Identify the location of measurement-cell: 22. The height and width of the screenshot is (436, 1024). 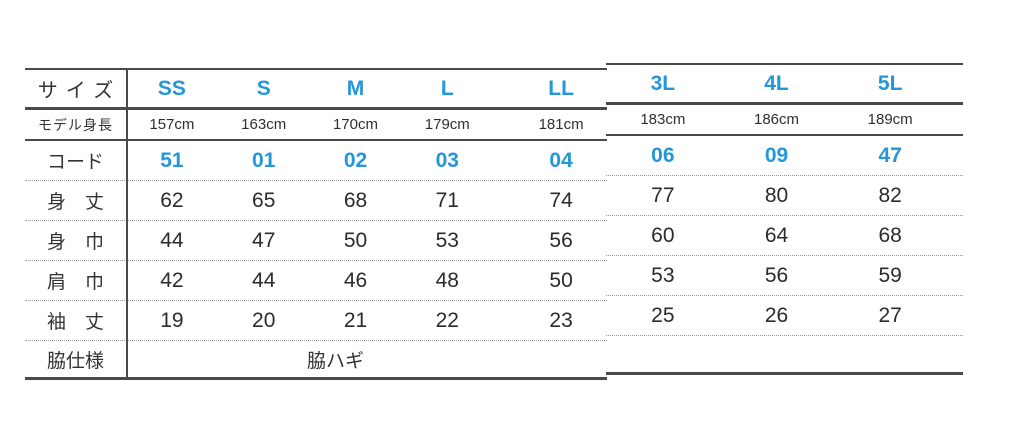
(447, 320).